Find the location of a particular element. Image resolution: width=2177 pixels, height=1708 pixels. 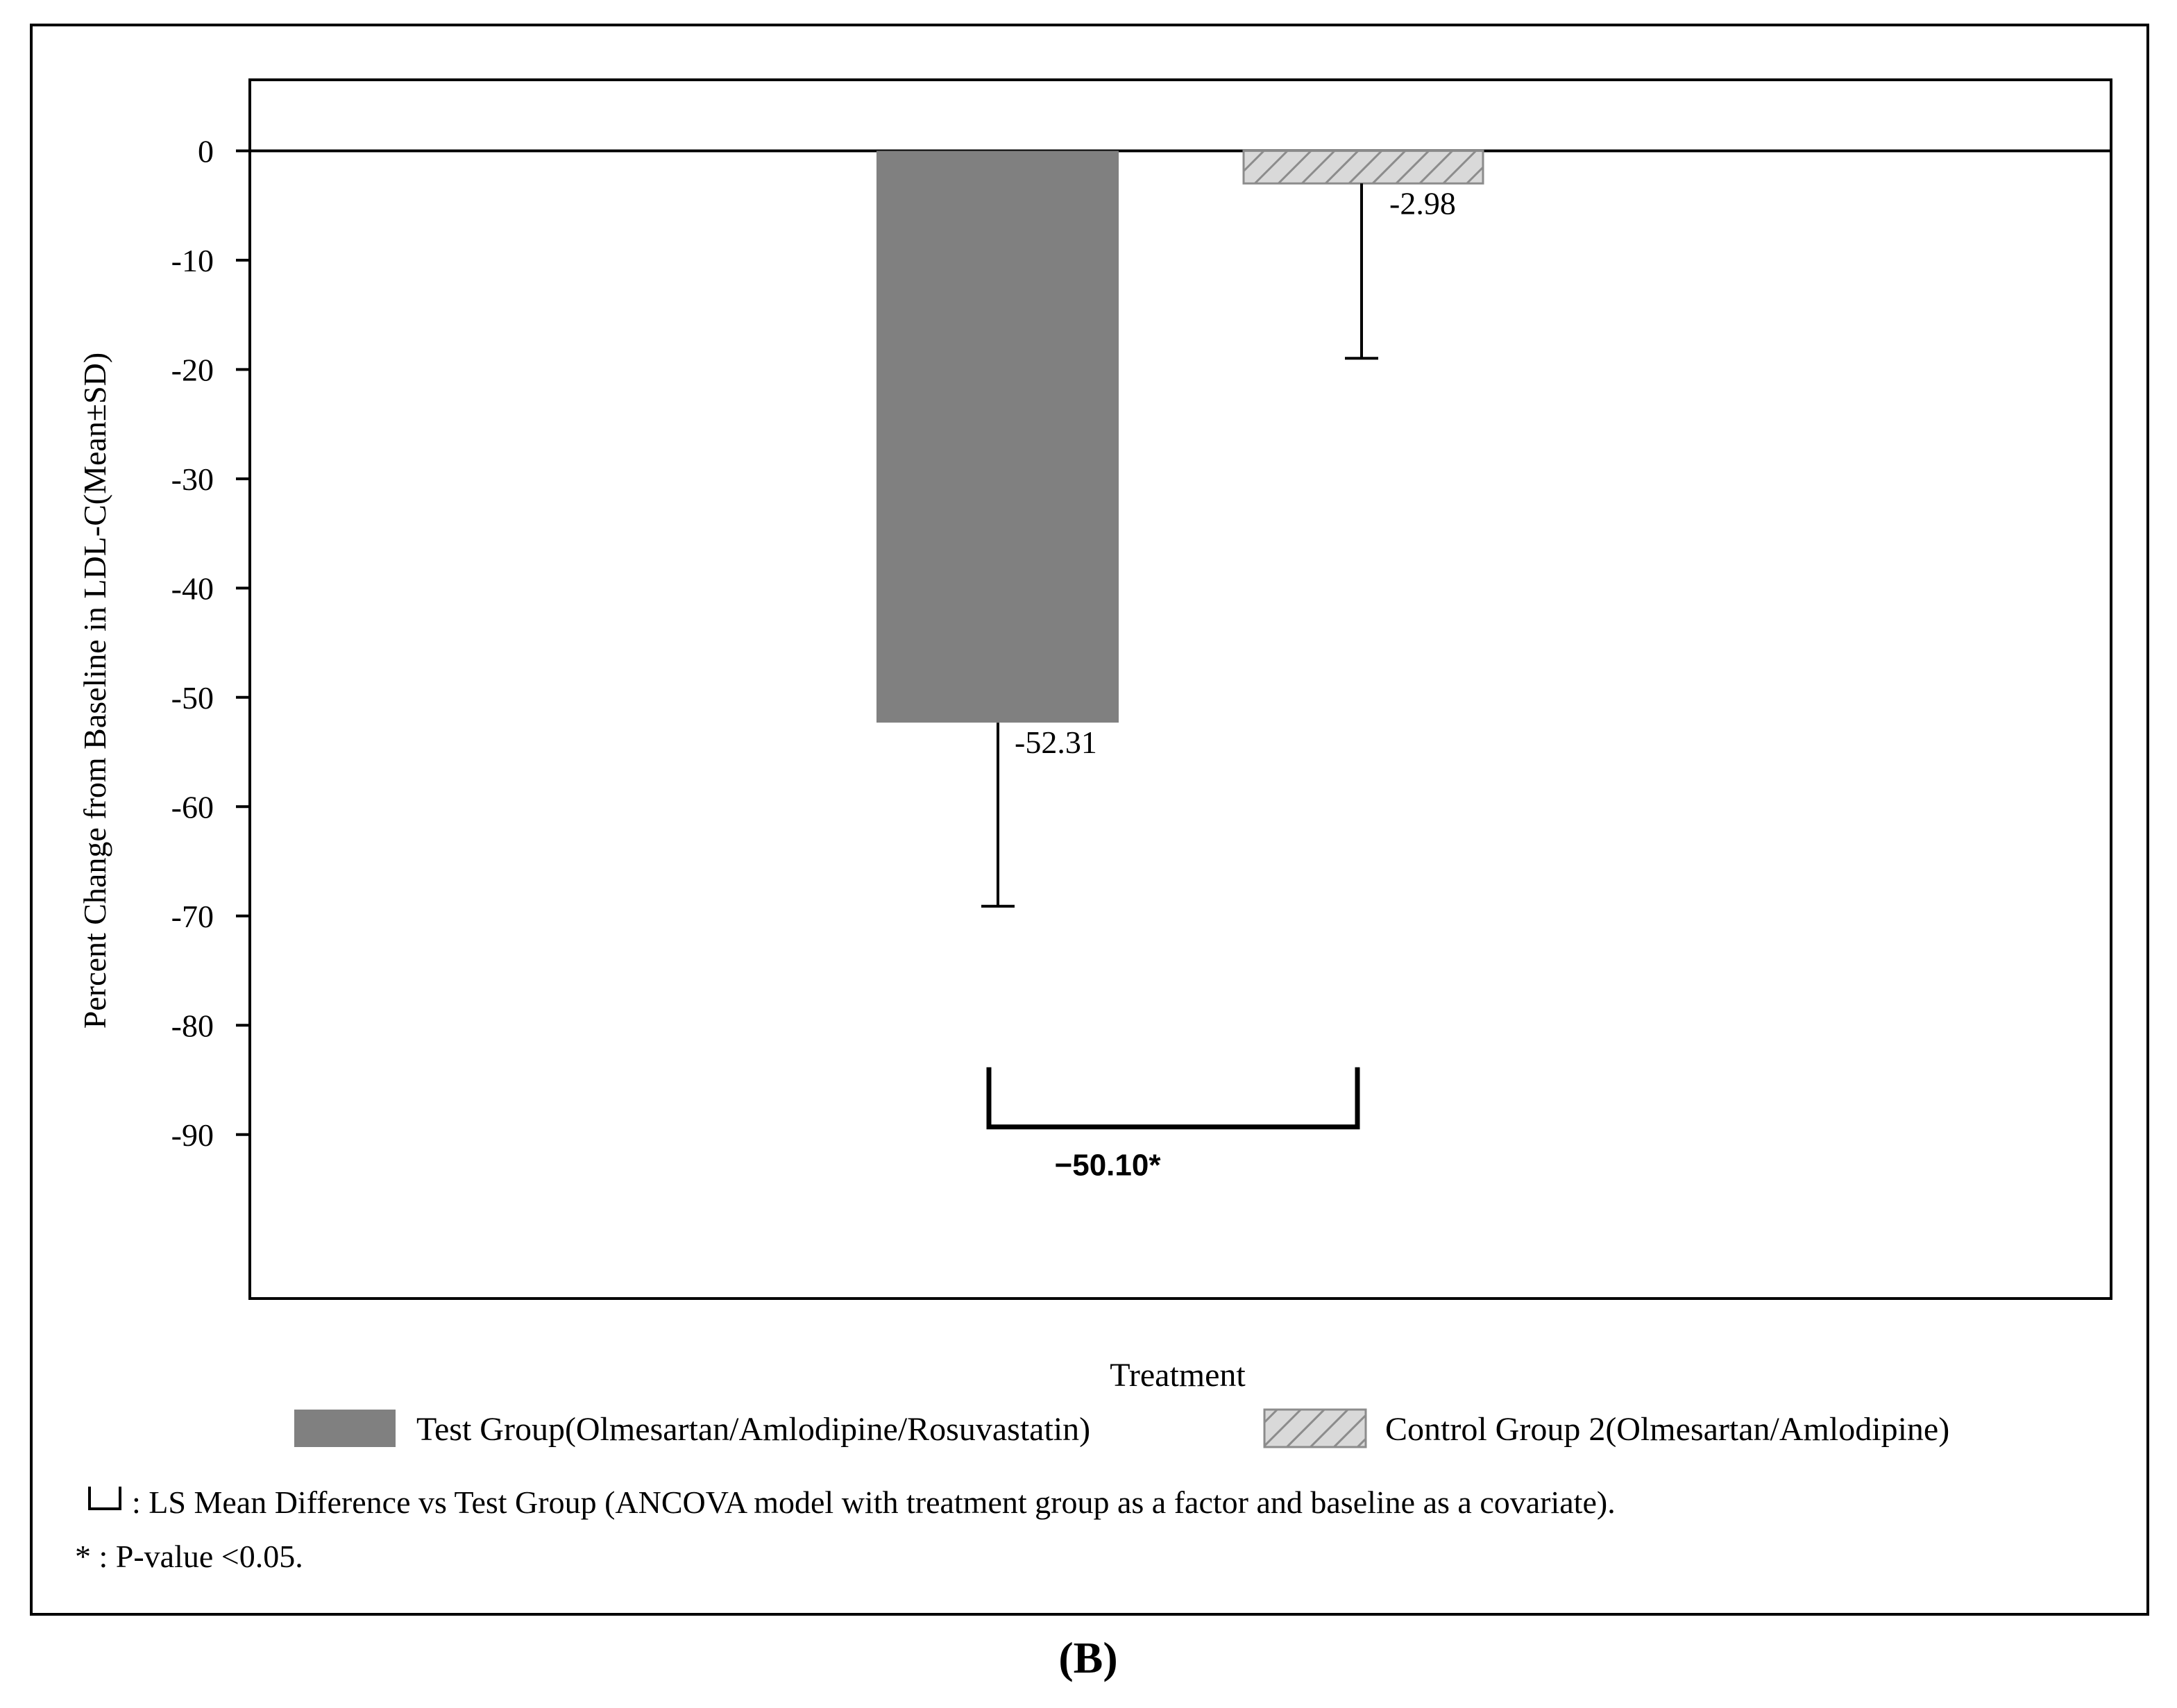

y-axis: 0 -10 -20 -30 -40 -50 -60 -70 -80 -90 is located at coordinates (211, 643).